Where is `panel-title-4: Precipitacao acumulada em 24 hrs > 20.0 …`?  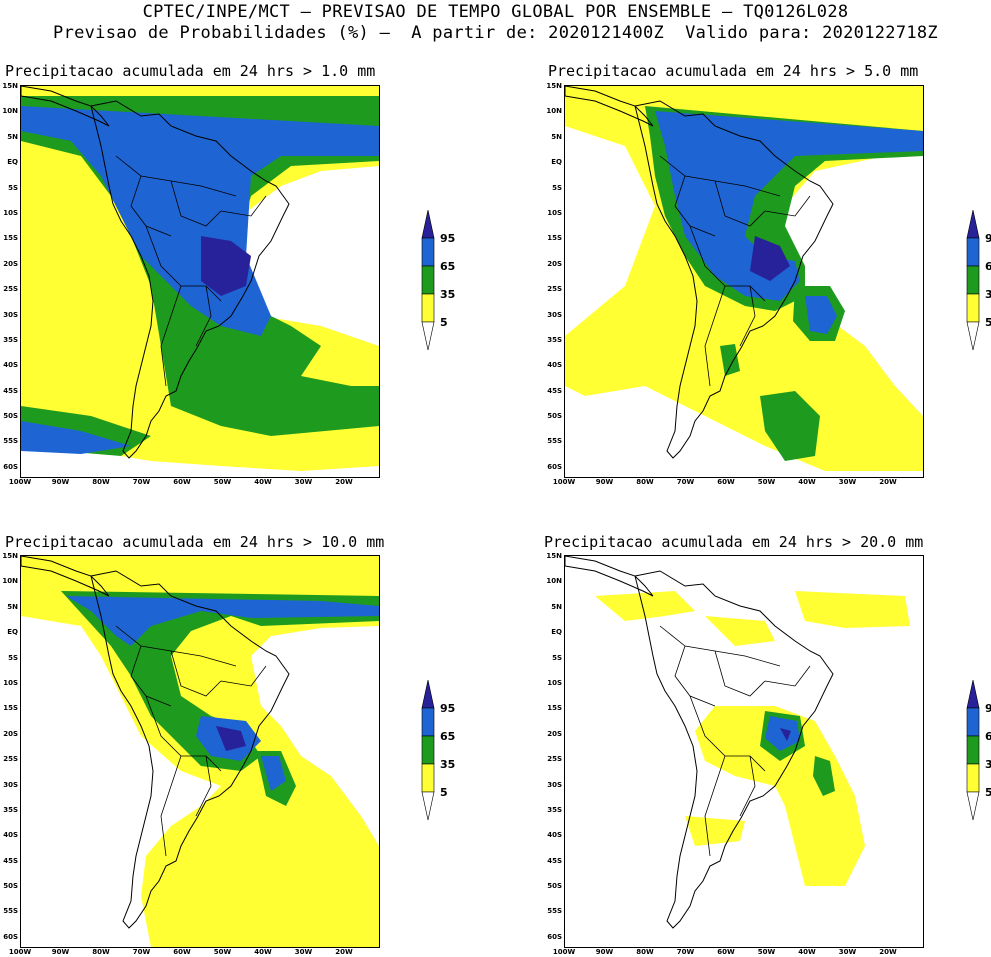
panel-title-4: Precipitacao acumulada em 24 hrs > 20.0 … is located at coordinates (734, 542).